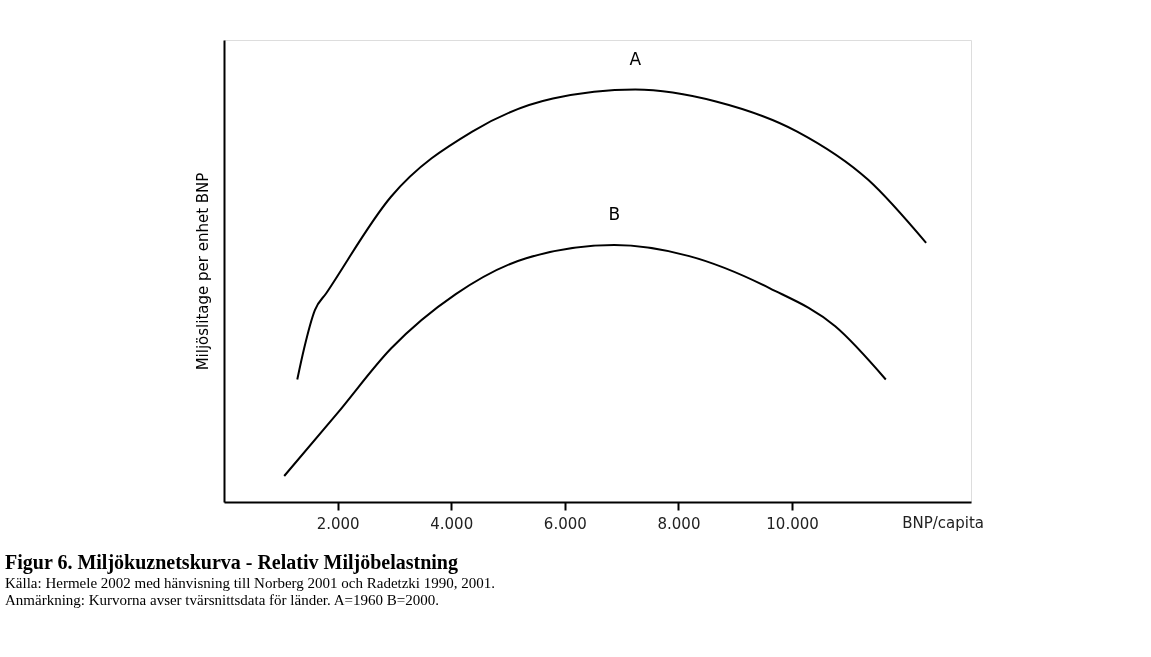 The width and height of the screenshot is (1151, 657). Describe the element at coordinates (943, 523) in the screenshot. I see `x-axis-title: BNP/capita` at that location.